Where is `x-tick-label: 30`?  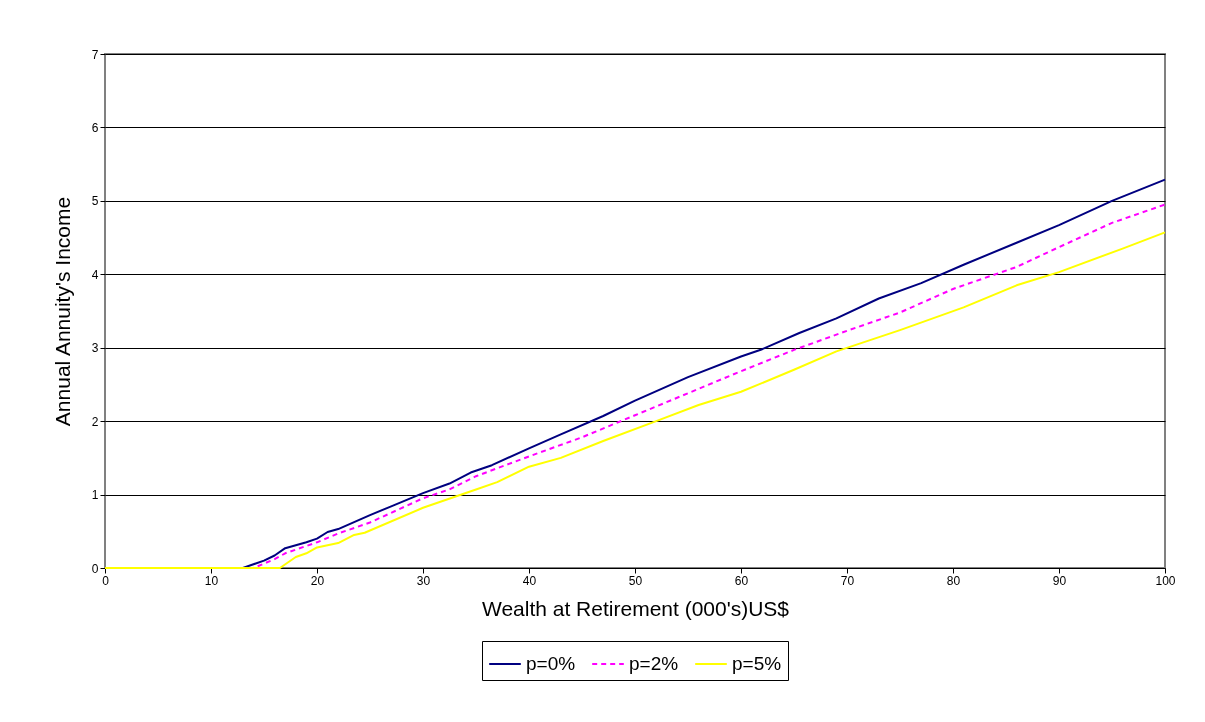 x-tick-label: 30 is located at coordinates (423, 580).